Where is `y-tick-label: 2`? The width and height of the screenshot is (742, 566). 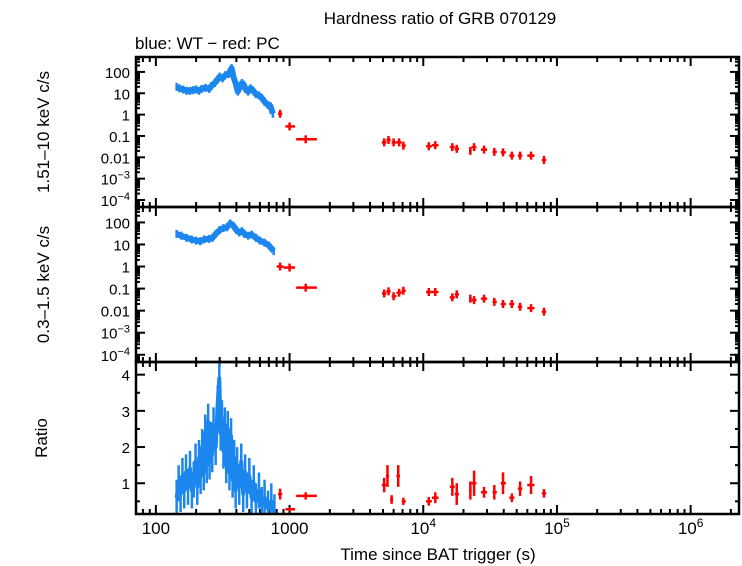
y-tick-label: 2 is located at coordinates (126, 448).